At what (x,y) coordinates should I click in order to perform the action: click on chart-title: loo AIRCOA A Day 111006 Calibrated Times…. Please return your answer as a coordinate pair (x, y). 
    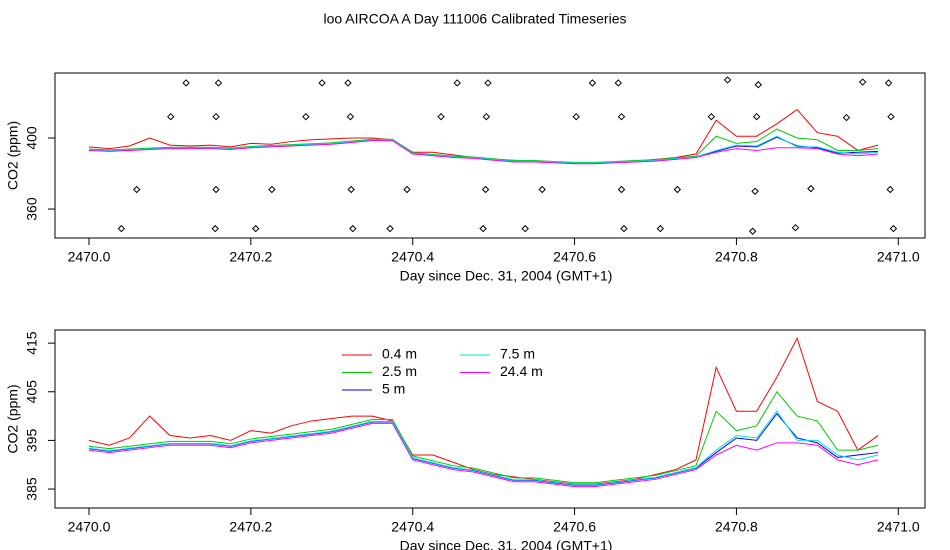
    Looking at the image, I should click on (475, 19).